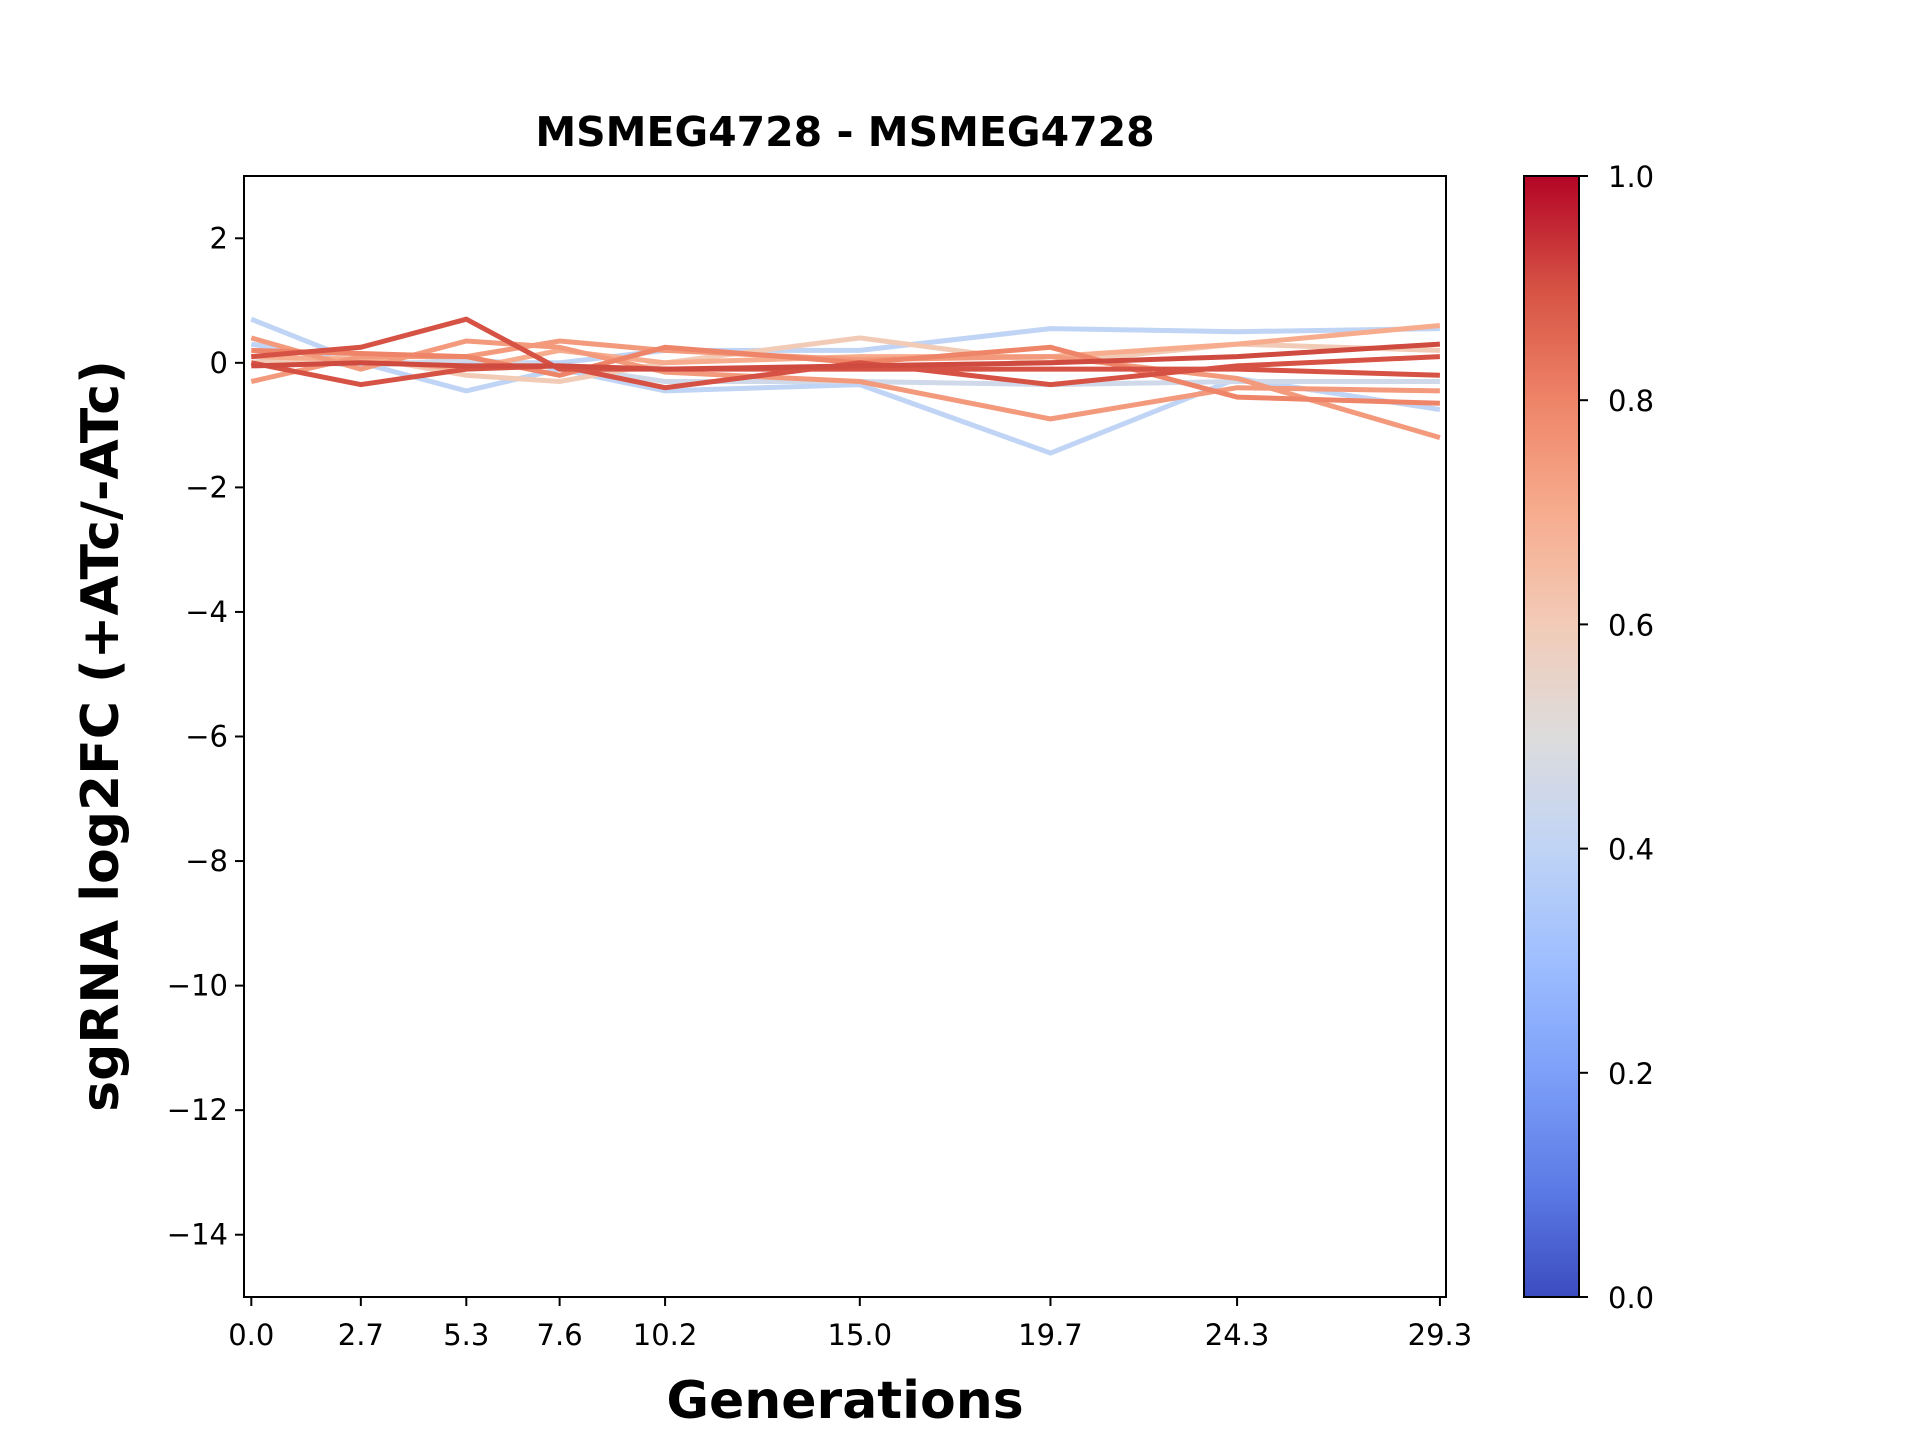  I want to click on y-tick-label: 0, so click(219, 363).